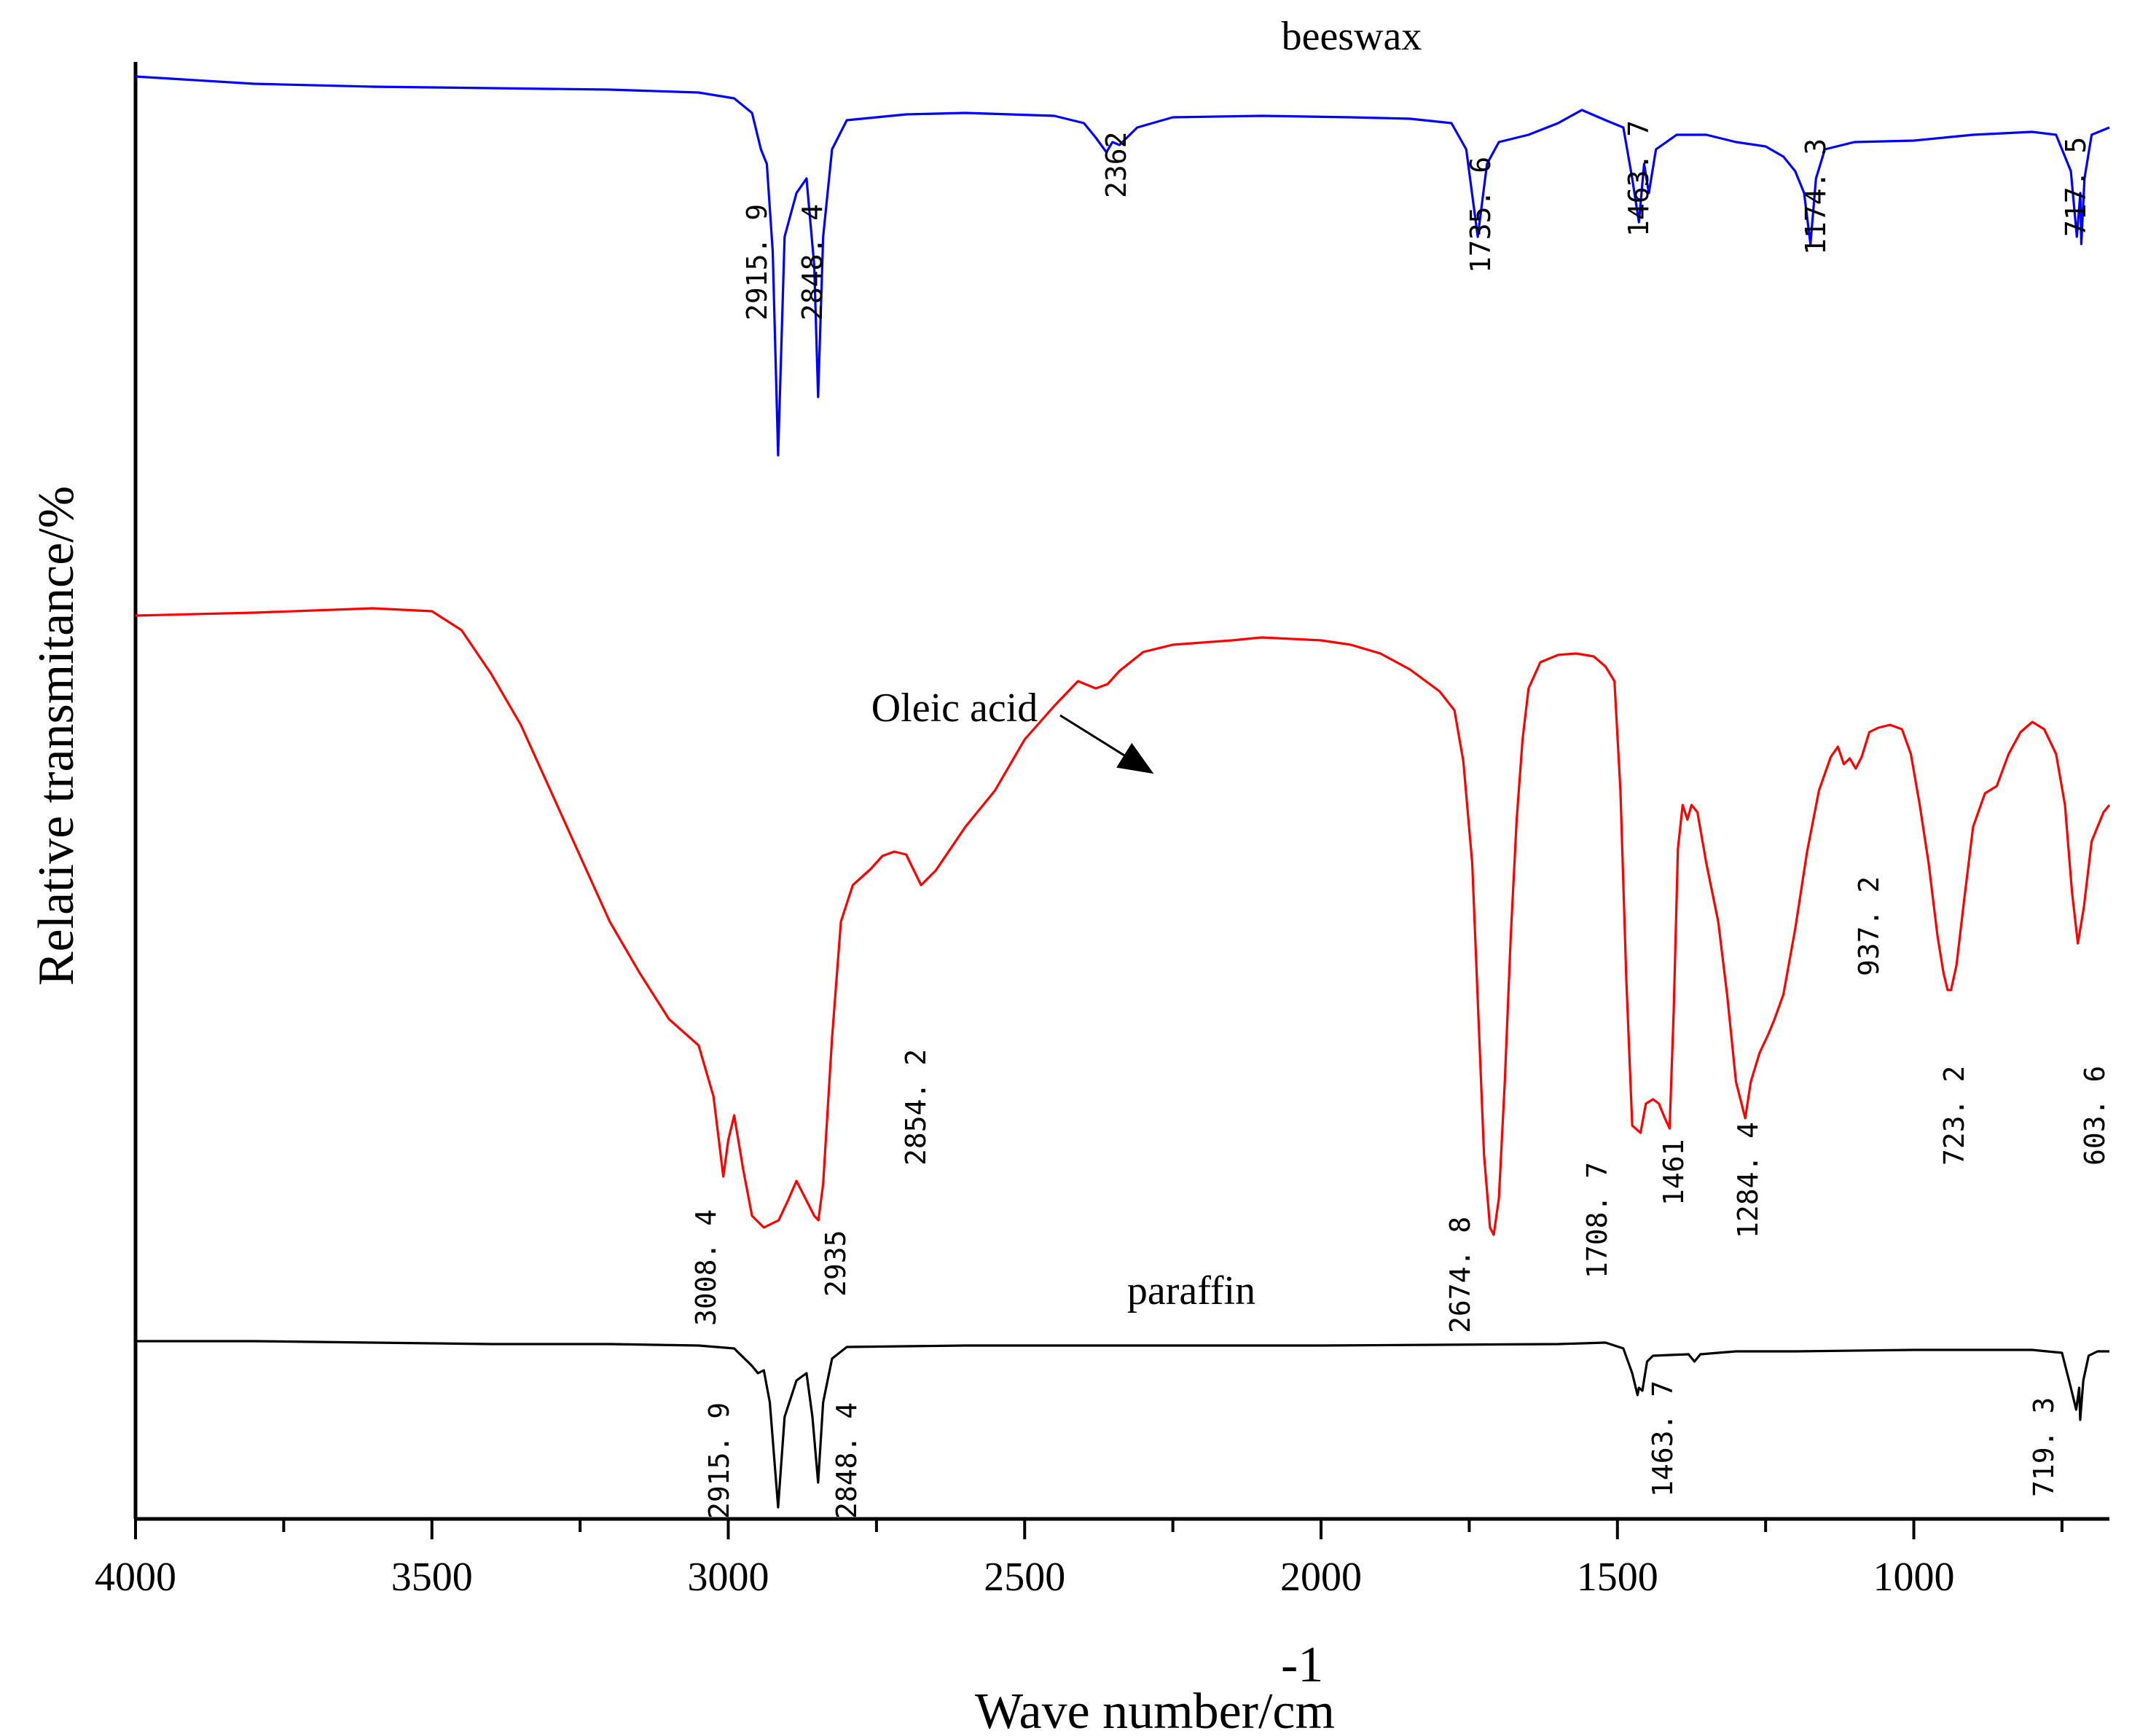 The image size is (2132, 1736). What do you see at coordinates (1914, 1577) in the screenshot?
I see `x-tick-label: 1000` at bounding box center [1914, 1577].